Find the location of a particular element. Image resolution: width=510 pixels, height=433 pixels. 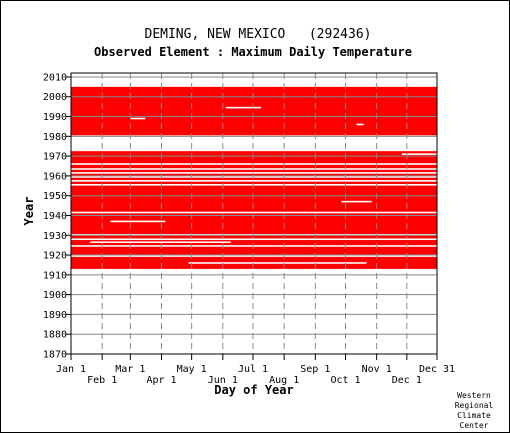

x-tick-label: Dec 31 is located at coordinates (437, 369).